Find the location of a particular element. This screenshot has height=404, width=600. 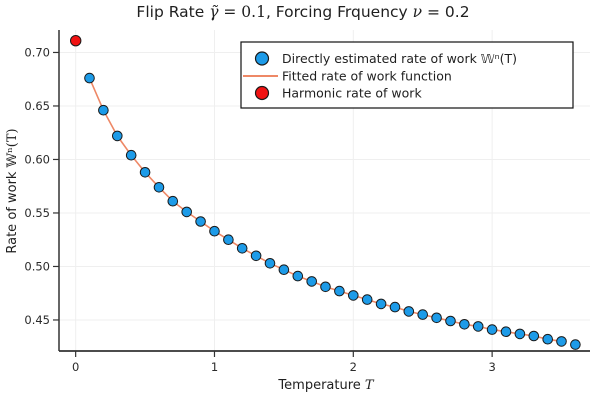

legend-frame is located at coordinates (407, 75).